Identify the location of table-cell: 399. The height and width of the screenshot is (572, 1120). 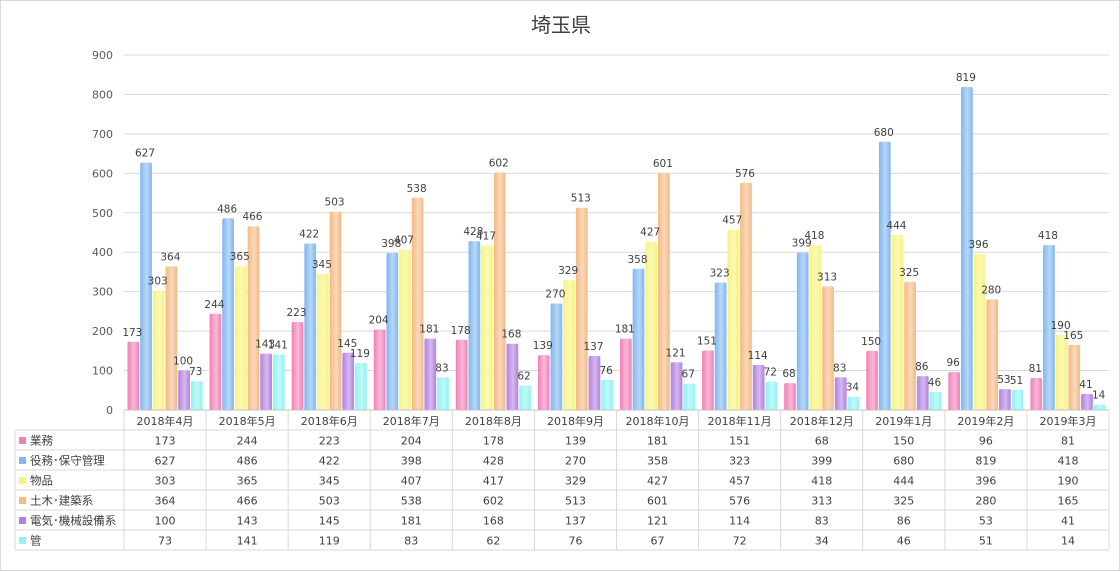
(821, 461).